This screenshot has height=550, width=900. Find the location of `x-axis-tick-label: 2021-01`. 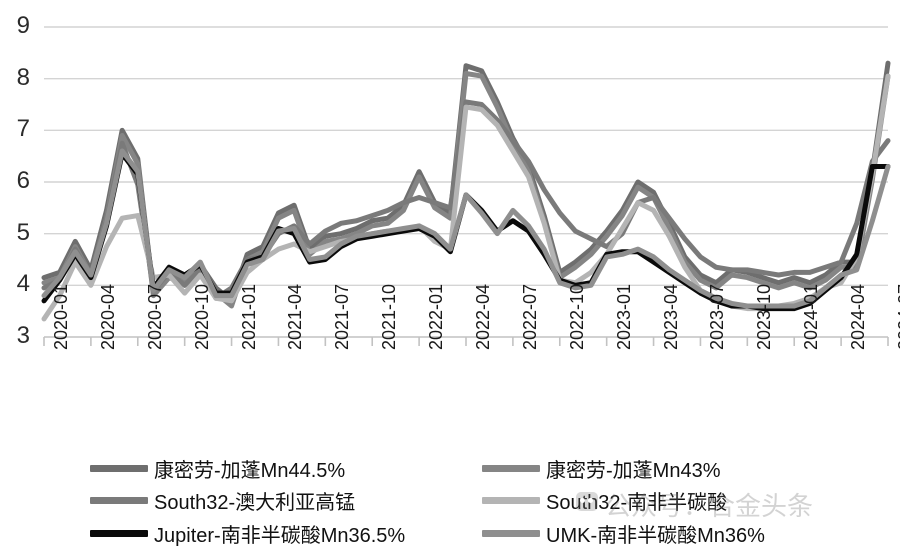

x-axis-tick-label: 2021-01 is located at coordinates (248, 316).